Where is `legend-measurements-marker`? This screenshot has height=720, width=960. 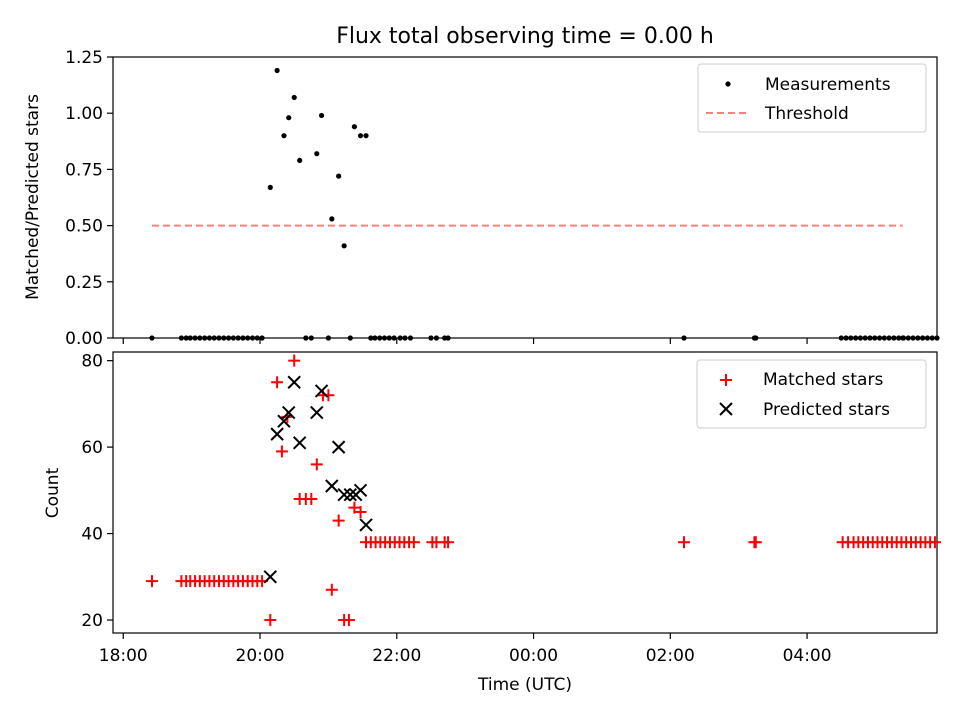
legend-measurements-marker is located at coordinates (728, 84).